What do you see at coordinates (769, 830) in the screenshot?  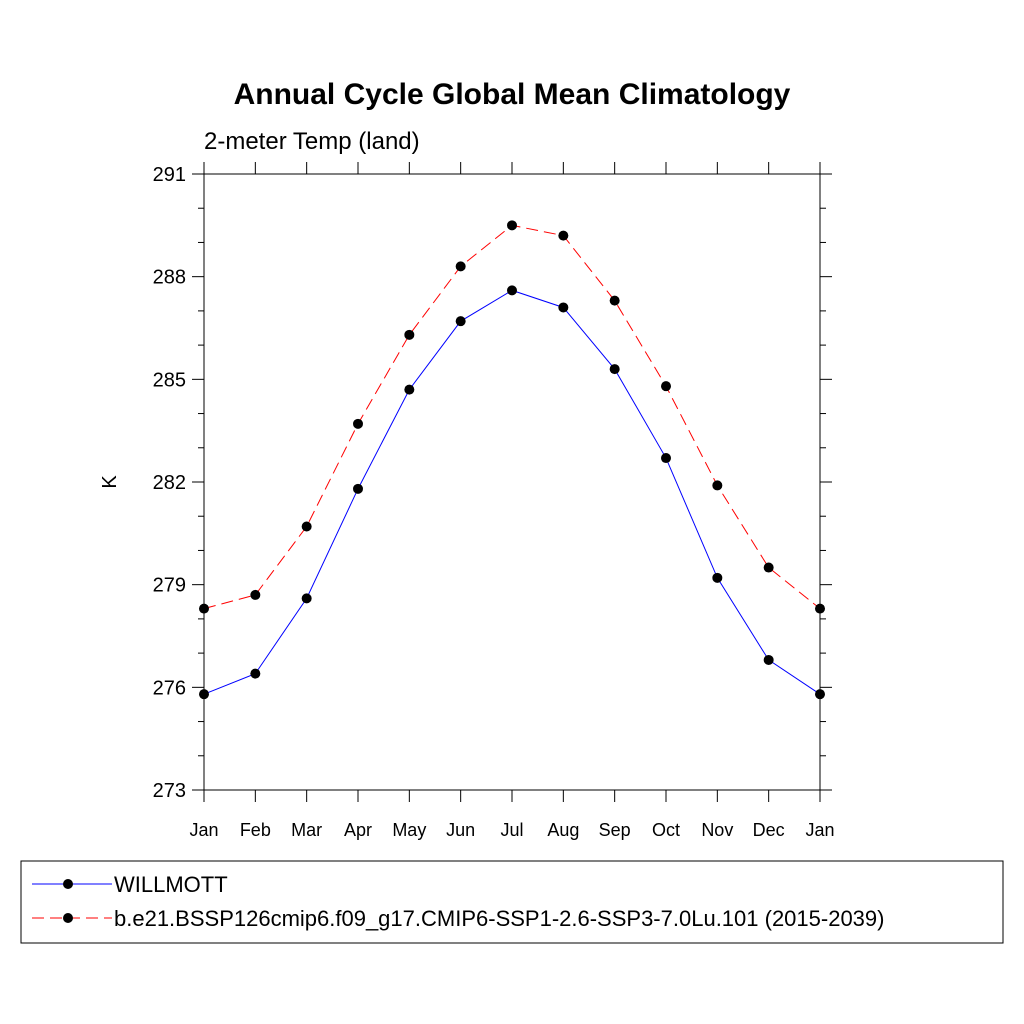 I see `x-tick-label: Dec` at bounding box center [769, 830].